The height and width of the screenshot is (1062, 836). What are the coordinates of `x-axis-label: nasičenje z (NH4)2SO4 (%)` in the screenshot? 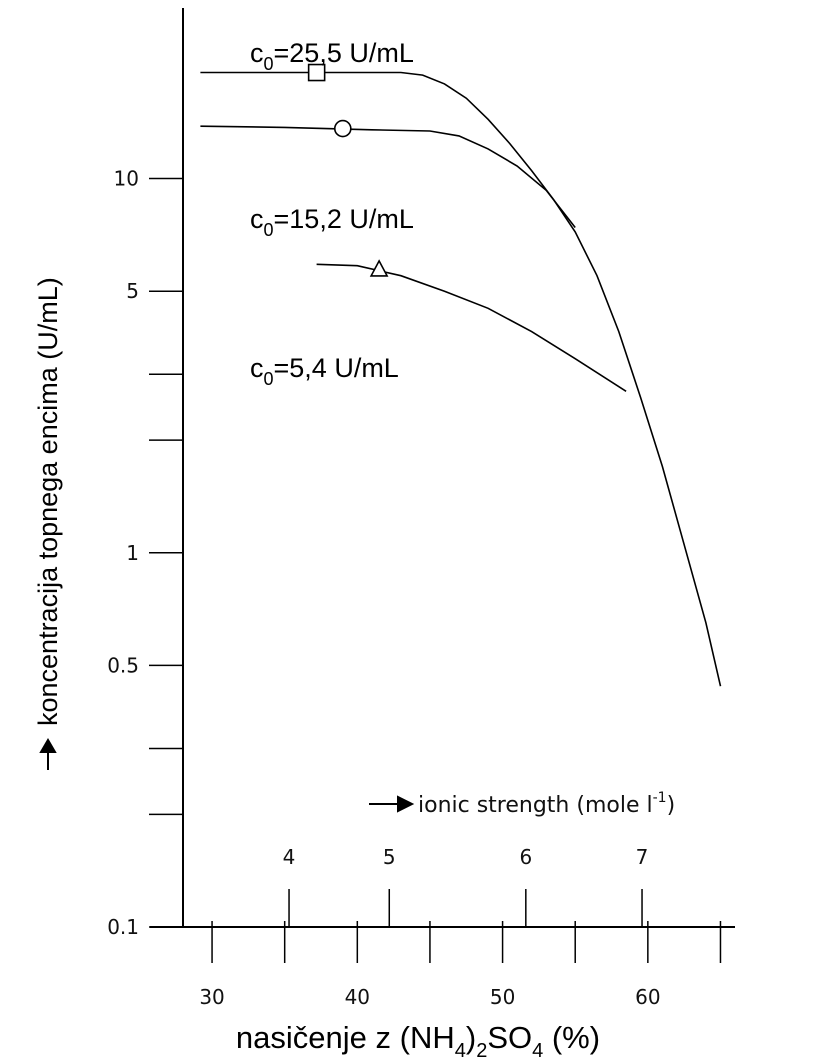 It's located at (418, 1041).